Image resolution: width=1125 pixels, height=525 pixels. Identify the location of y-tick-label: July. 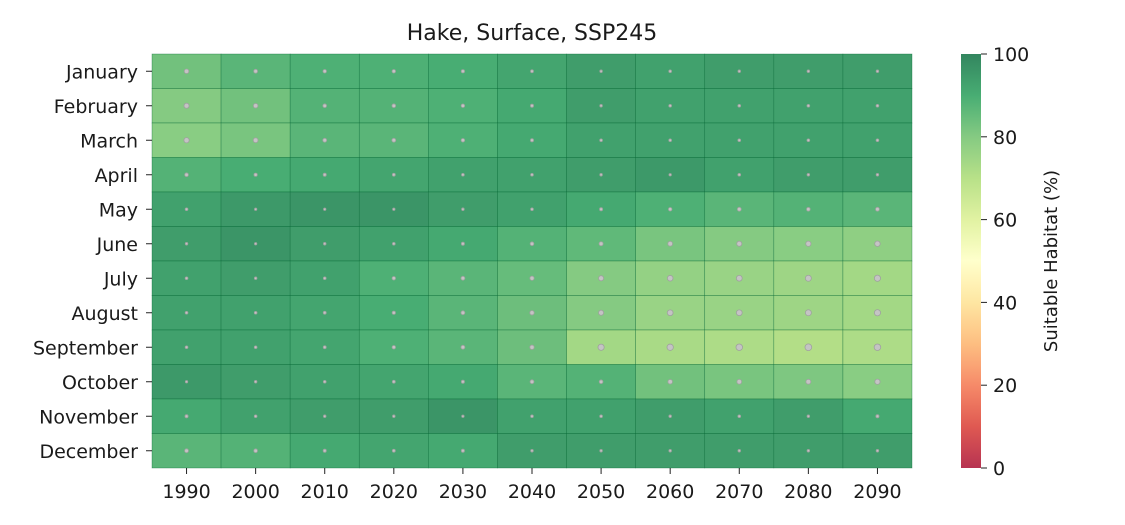
(120, 279).